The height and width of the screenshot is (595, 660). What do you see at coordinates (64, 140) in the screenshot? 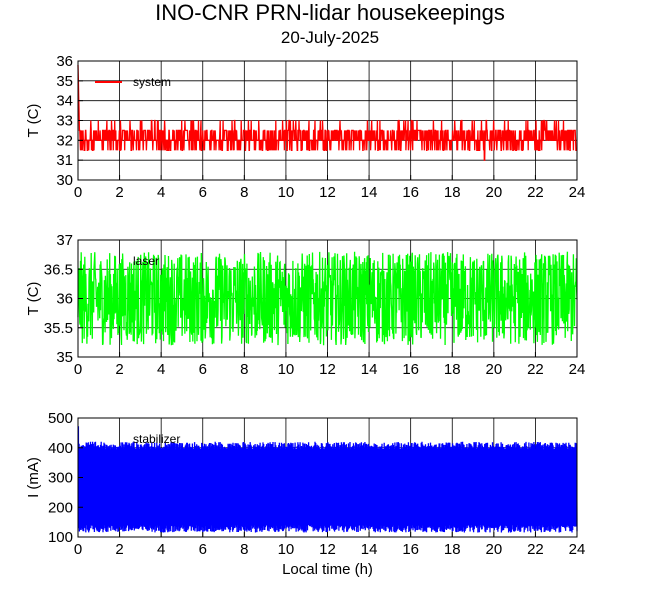
I see `y-tick-label: 32` at bounding box center [64, 140].